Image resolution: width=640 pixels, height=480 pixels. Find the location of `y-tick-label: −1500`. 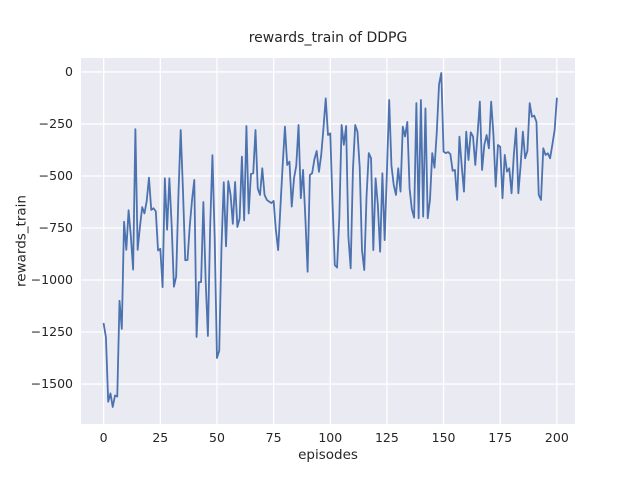

y-tick-label: −1500 is located at coordinates (51, 384).